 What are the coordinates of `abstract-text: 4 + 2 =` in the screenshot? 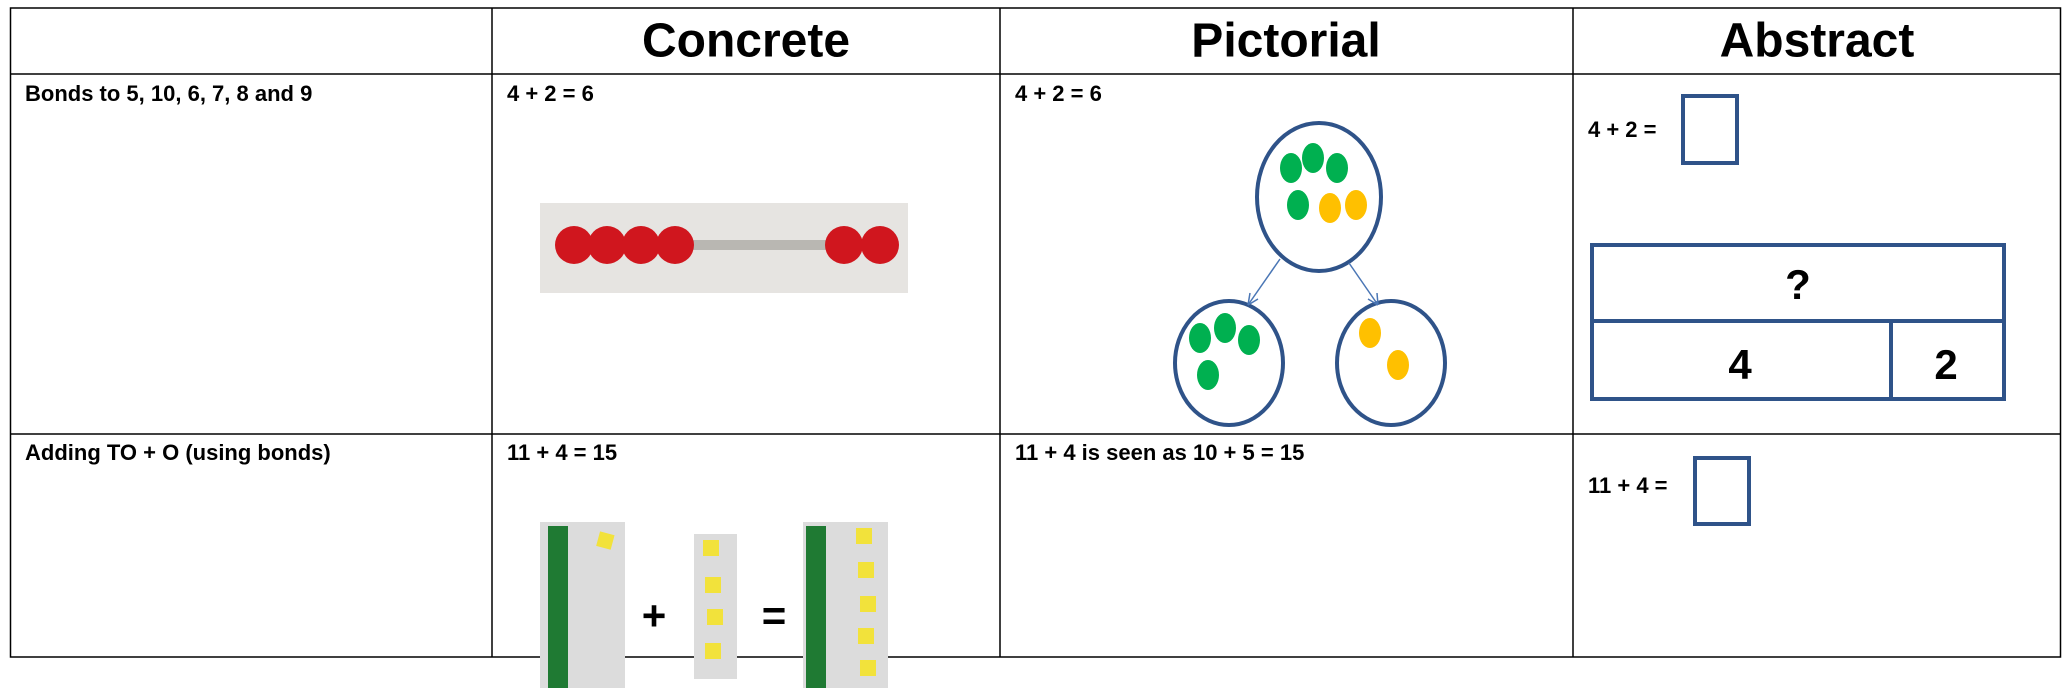 It's located at (1622, 129).